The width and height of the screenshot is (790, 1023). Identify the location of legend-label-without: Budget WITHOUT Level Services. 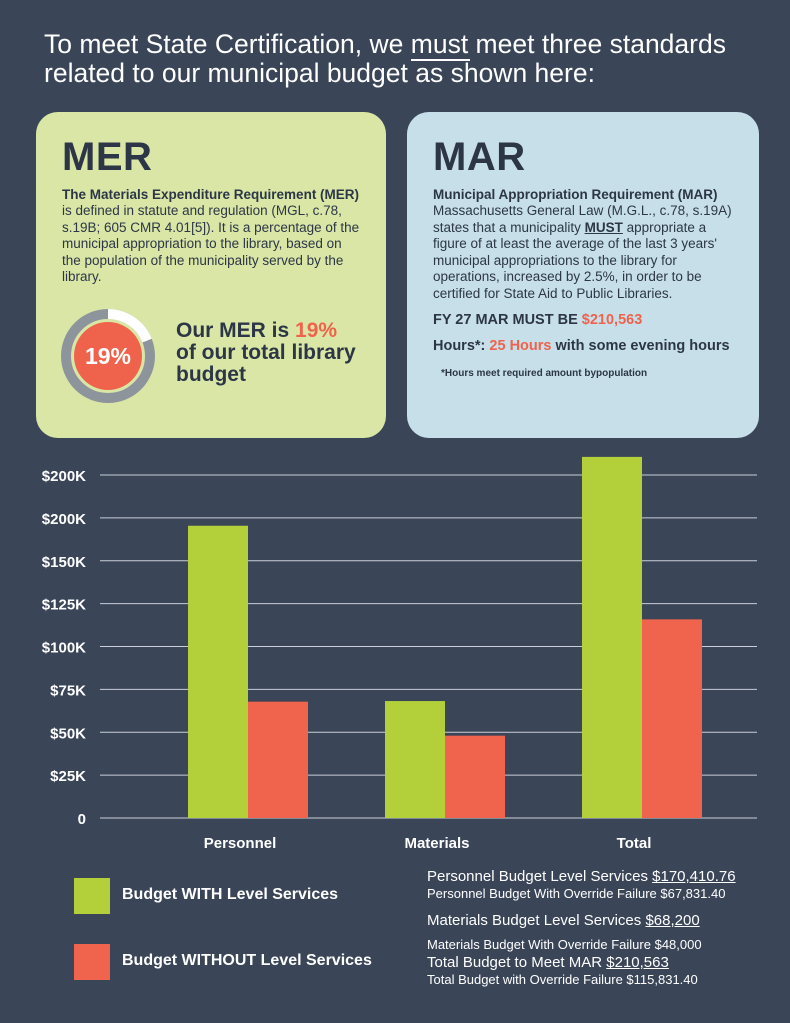
(247, 960).